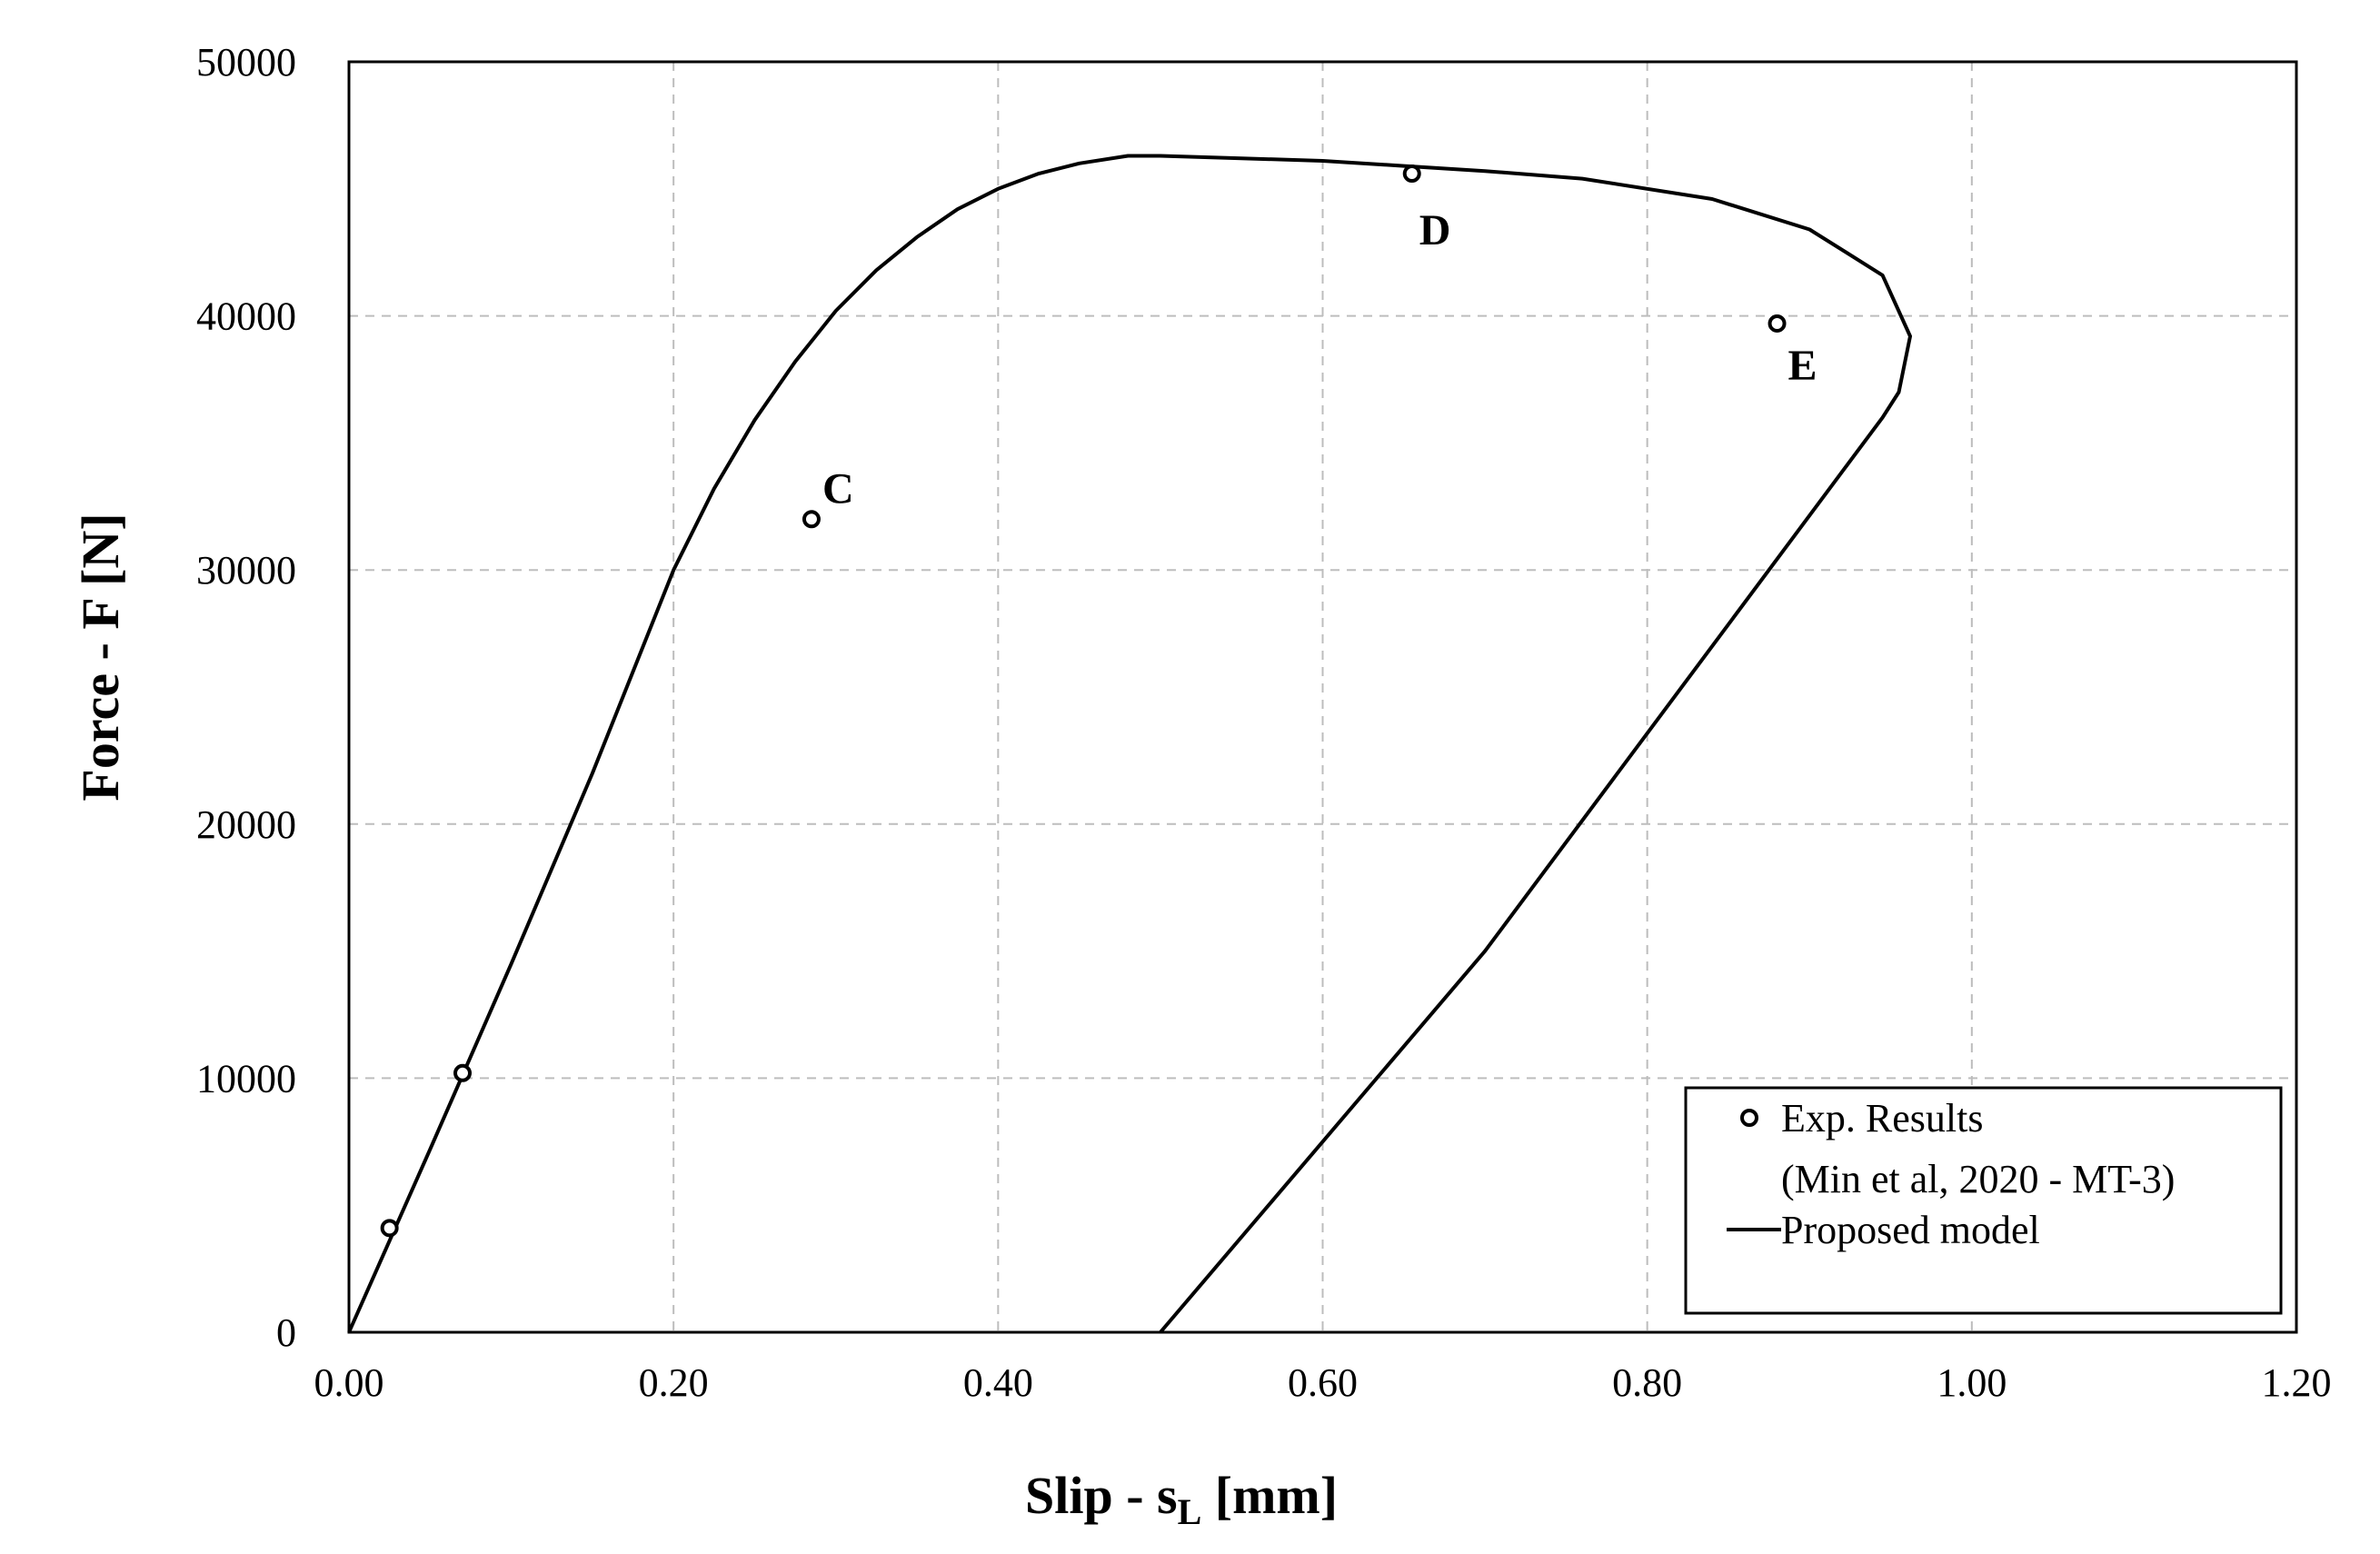 The width and height of the screenshot is (2380, 1554). Describe the element at coordinates (286, 1332) in the screenshot. I see `y-tick-label: 0` at that location.